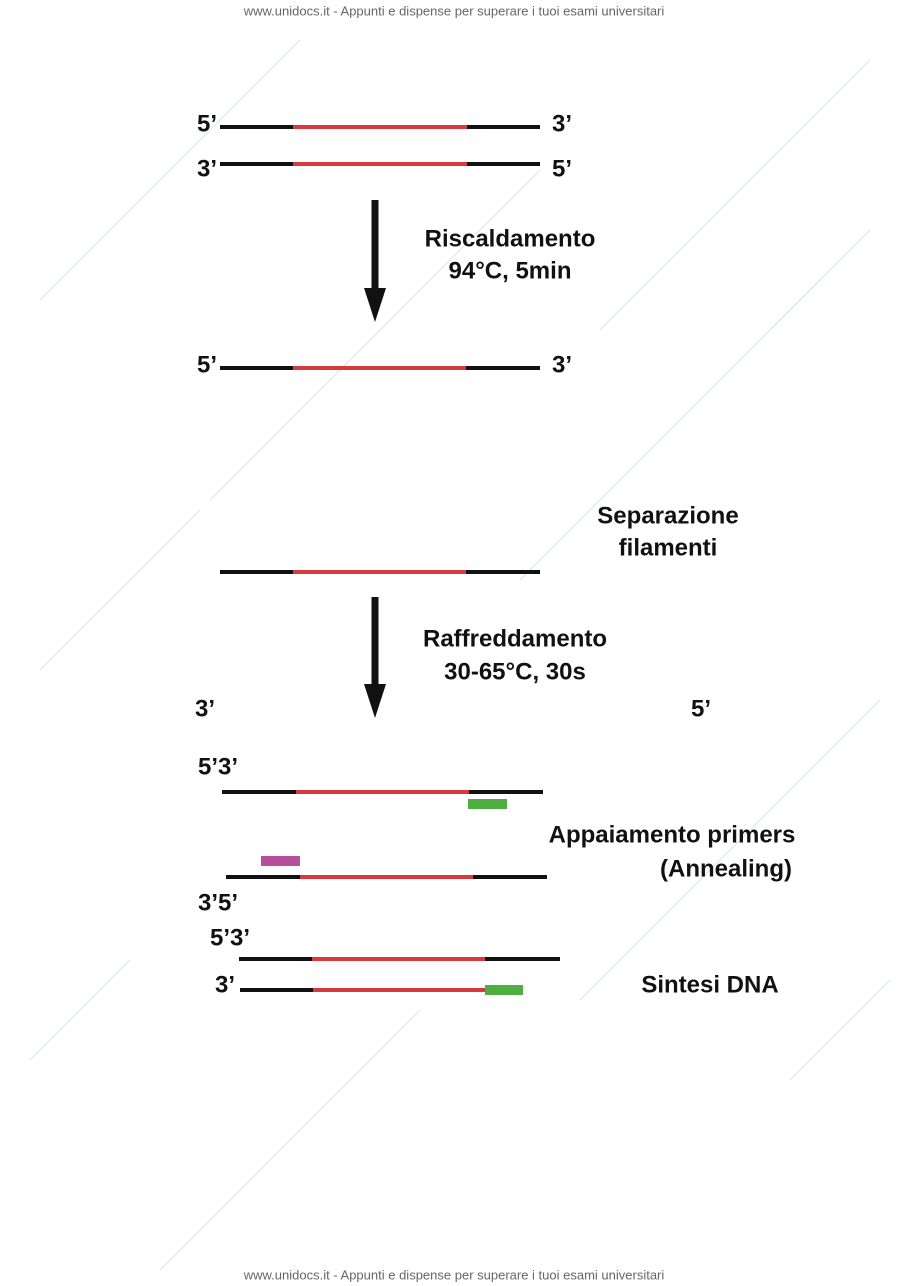 Image resolution: width=909 pixels, height=1286 pixels. What do you see at coordinates (668, 547) in the screenshot?
I see `label: filamenti` at bounding box center [668, 547].